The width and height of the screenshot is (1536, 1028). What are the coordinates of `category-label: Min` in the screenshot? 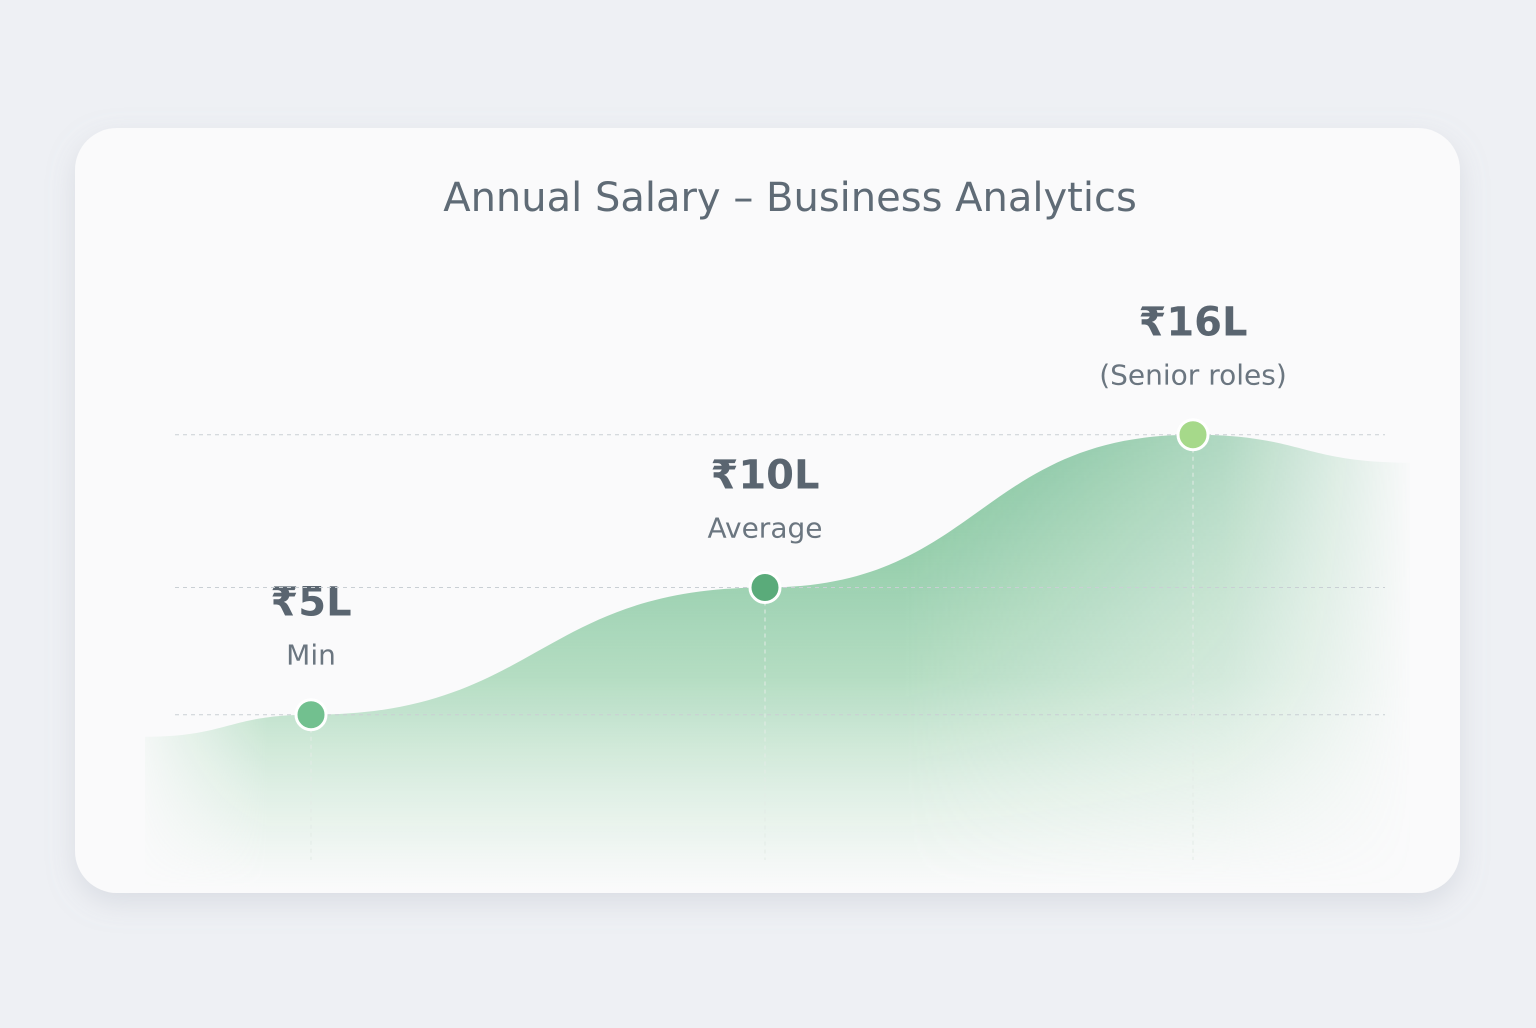 It's located at (311, 655).